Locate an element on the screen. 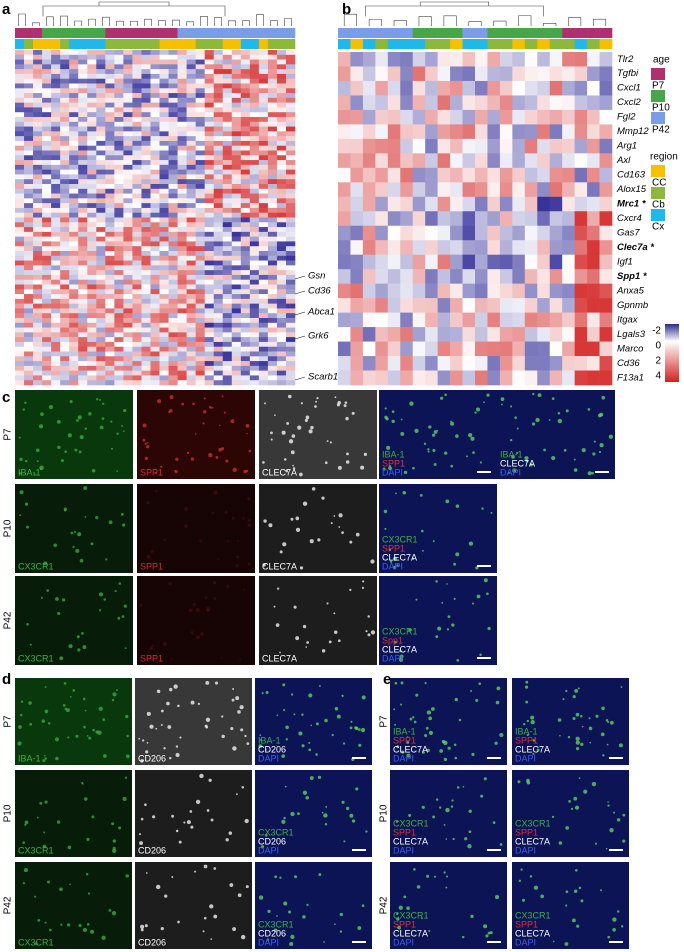  colorbar-label: 2 is located at coordinates (658, 361).